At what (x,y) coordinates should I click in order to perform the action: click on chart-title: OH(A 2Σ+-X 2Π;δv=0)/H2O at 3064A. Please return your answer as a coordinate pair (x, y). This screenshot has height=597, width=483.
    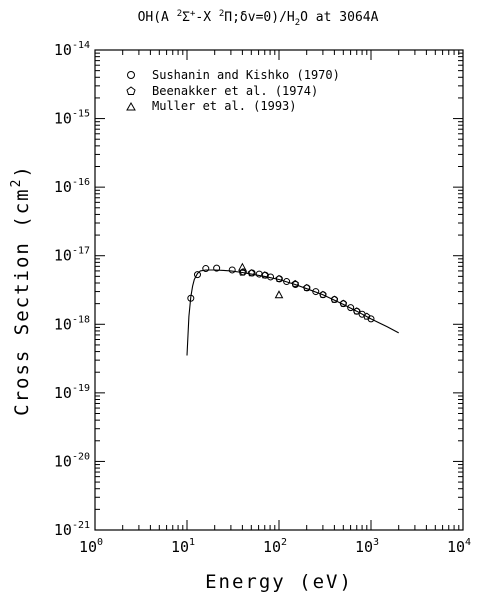
    Looking at the image, I should click on (258, 18).